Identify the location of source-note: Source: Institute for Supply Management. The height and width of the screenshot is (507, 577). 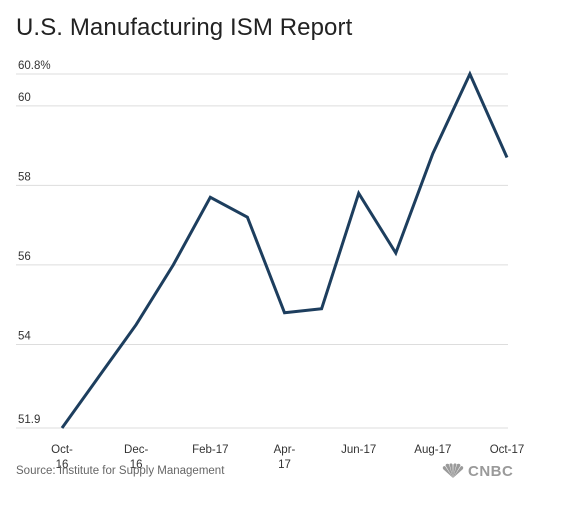
(120, 471).